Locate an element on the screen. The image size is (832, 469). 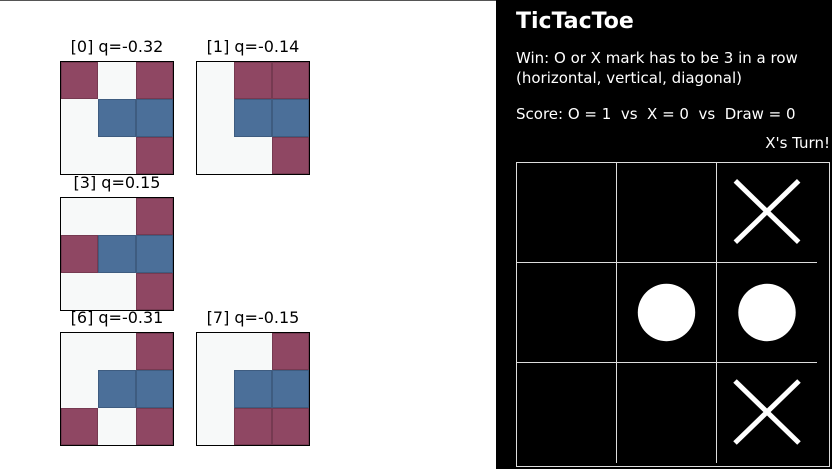
q-board-label: [1] q=-0.14 is located at coordinates (253, 46).